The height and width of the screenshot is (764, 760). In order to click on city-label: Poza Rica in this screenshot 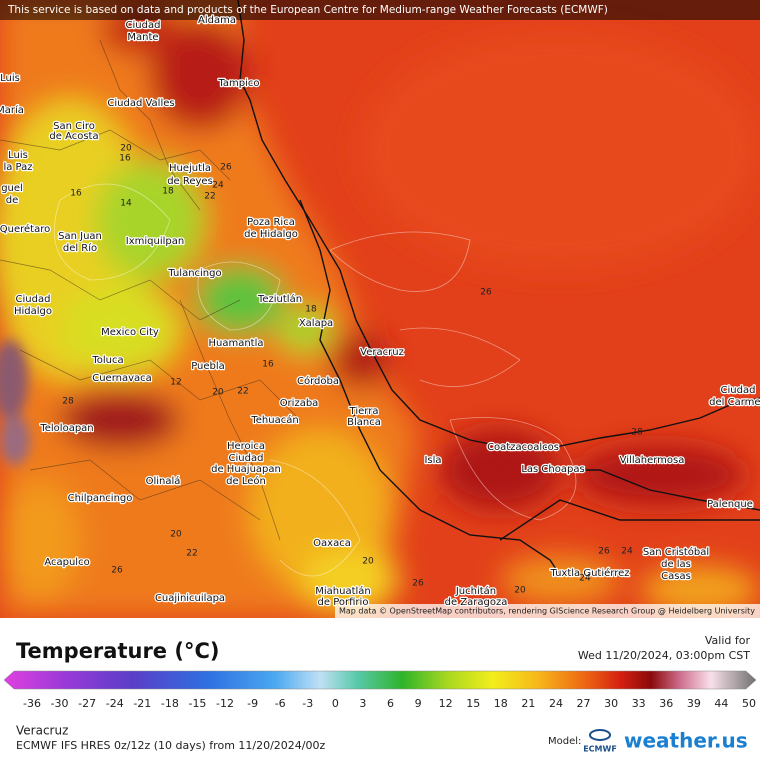, I will do `click(271, 222)`.